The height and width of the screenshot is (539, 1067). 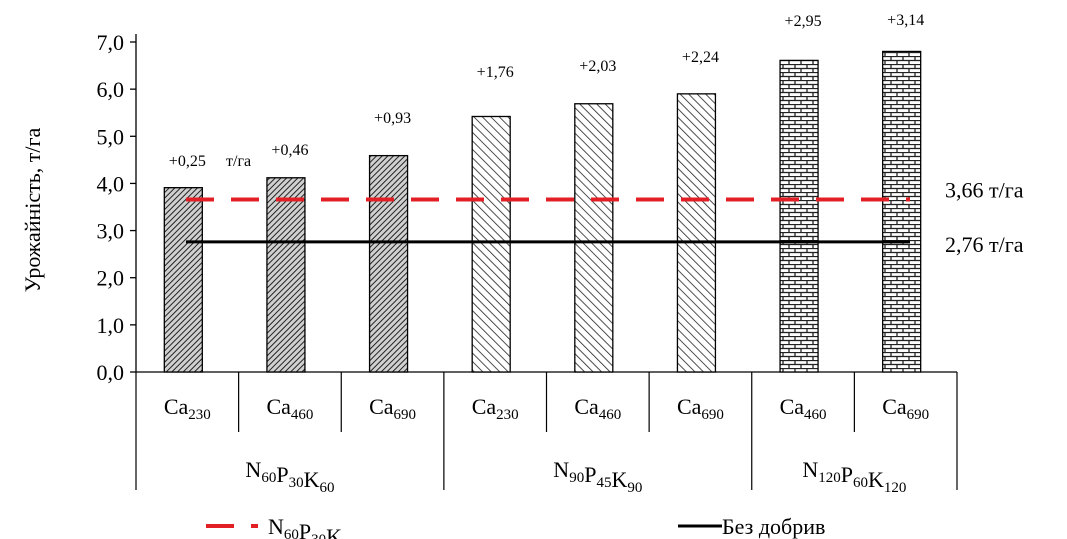 What do you see at coordinates (111, 183) in the screenshot?
I see `y-tick-label: 4,0` at bounding box center [111, 183].